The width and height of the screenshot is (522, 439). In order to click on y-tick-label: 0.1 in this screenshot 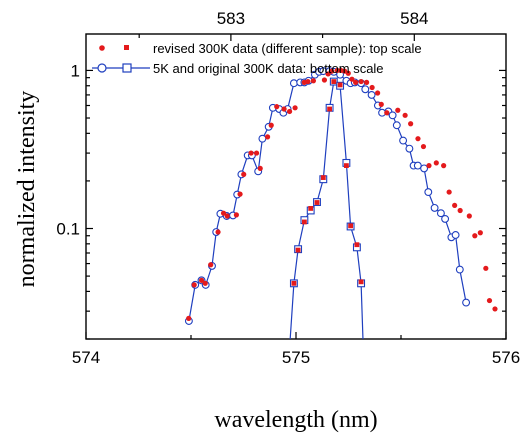, I will do `click(68, 229)`.